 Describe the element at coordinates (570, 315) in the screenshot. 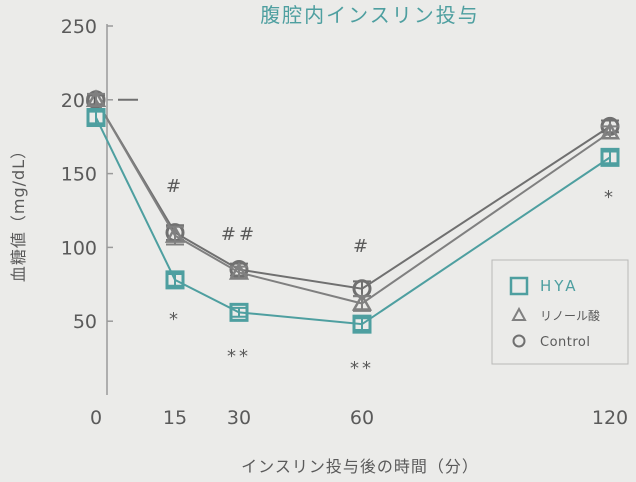

I see `legend-label: リノール酸` at that location.